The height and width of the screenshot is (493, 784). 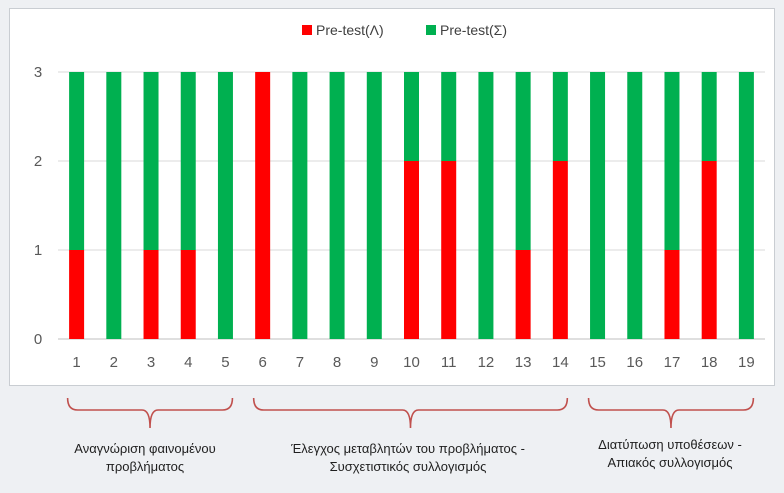 I want to click on group-label-line: Αναγνώριση φαινομένου, so click(x=145, y=448).